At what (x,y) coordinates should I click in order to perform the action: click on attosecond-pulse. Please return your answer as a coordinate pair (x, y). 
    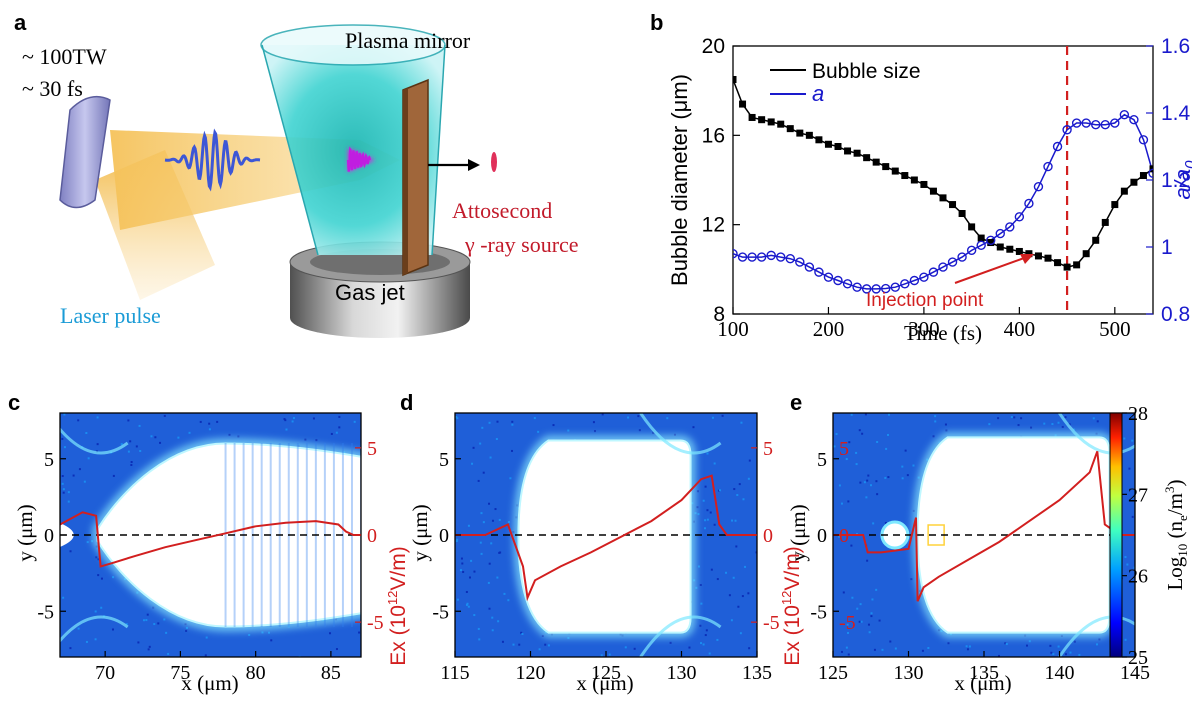
    Looking at the image, I should click on (359, 159).